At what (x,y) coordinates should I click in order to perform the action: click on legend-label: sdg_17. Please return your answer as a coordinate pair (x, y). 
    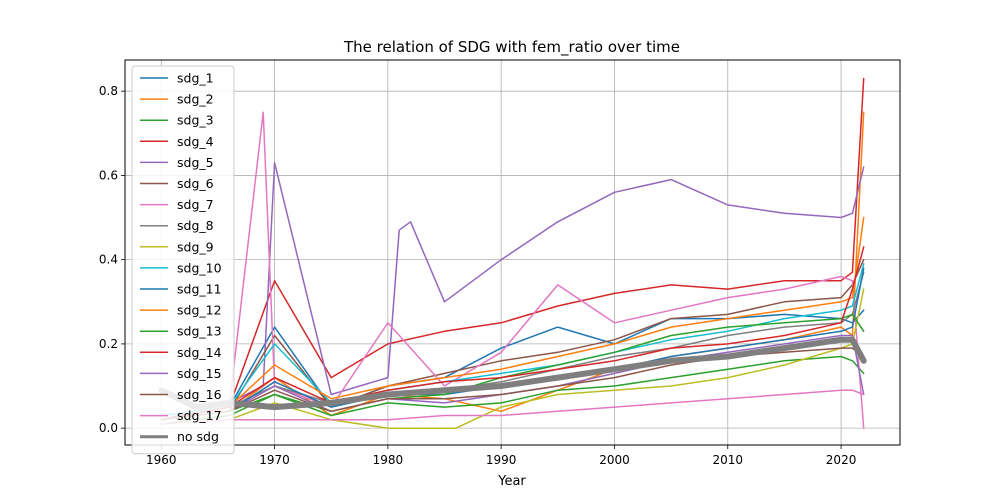
    Looking at the image, I should click on (199, 415).